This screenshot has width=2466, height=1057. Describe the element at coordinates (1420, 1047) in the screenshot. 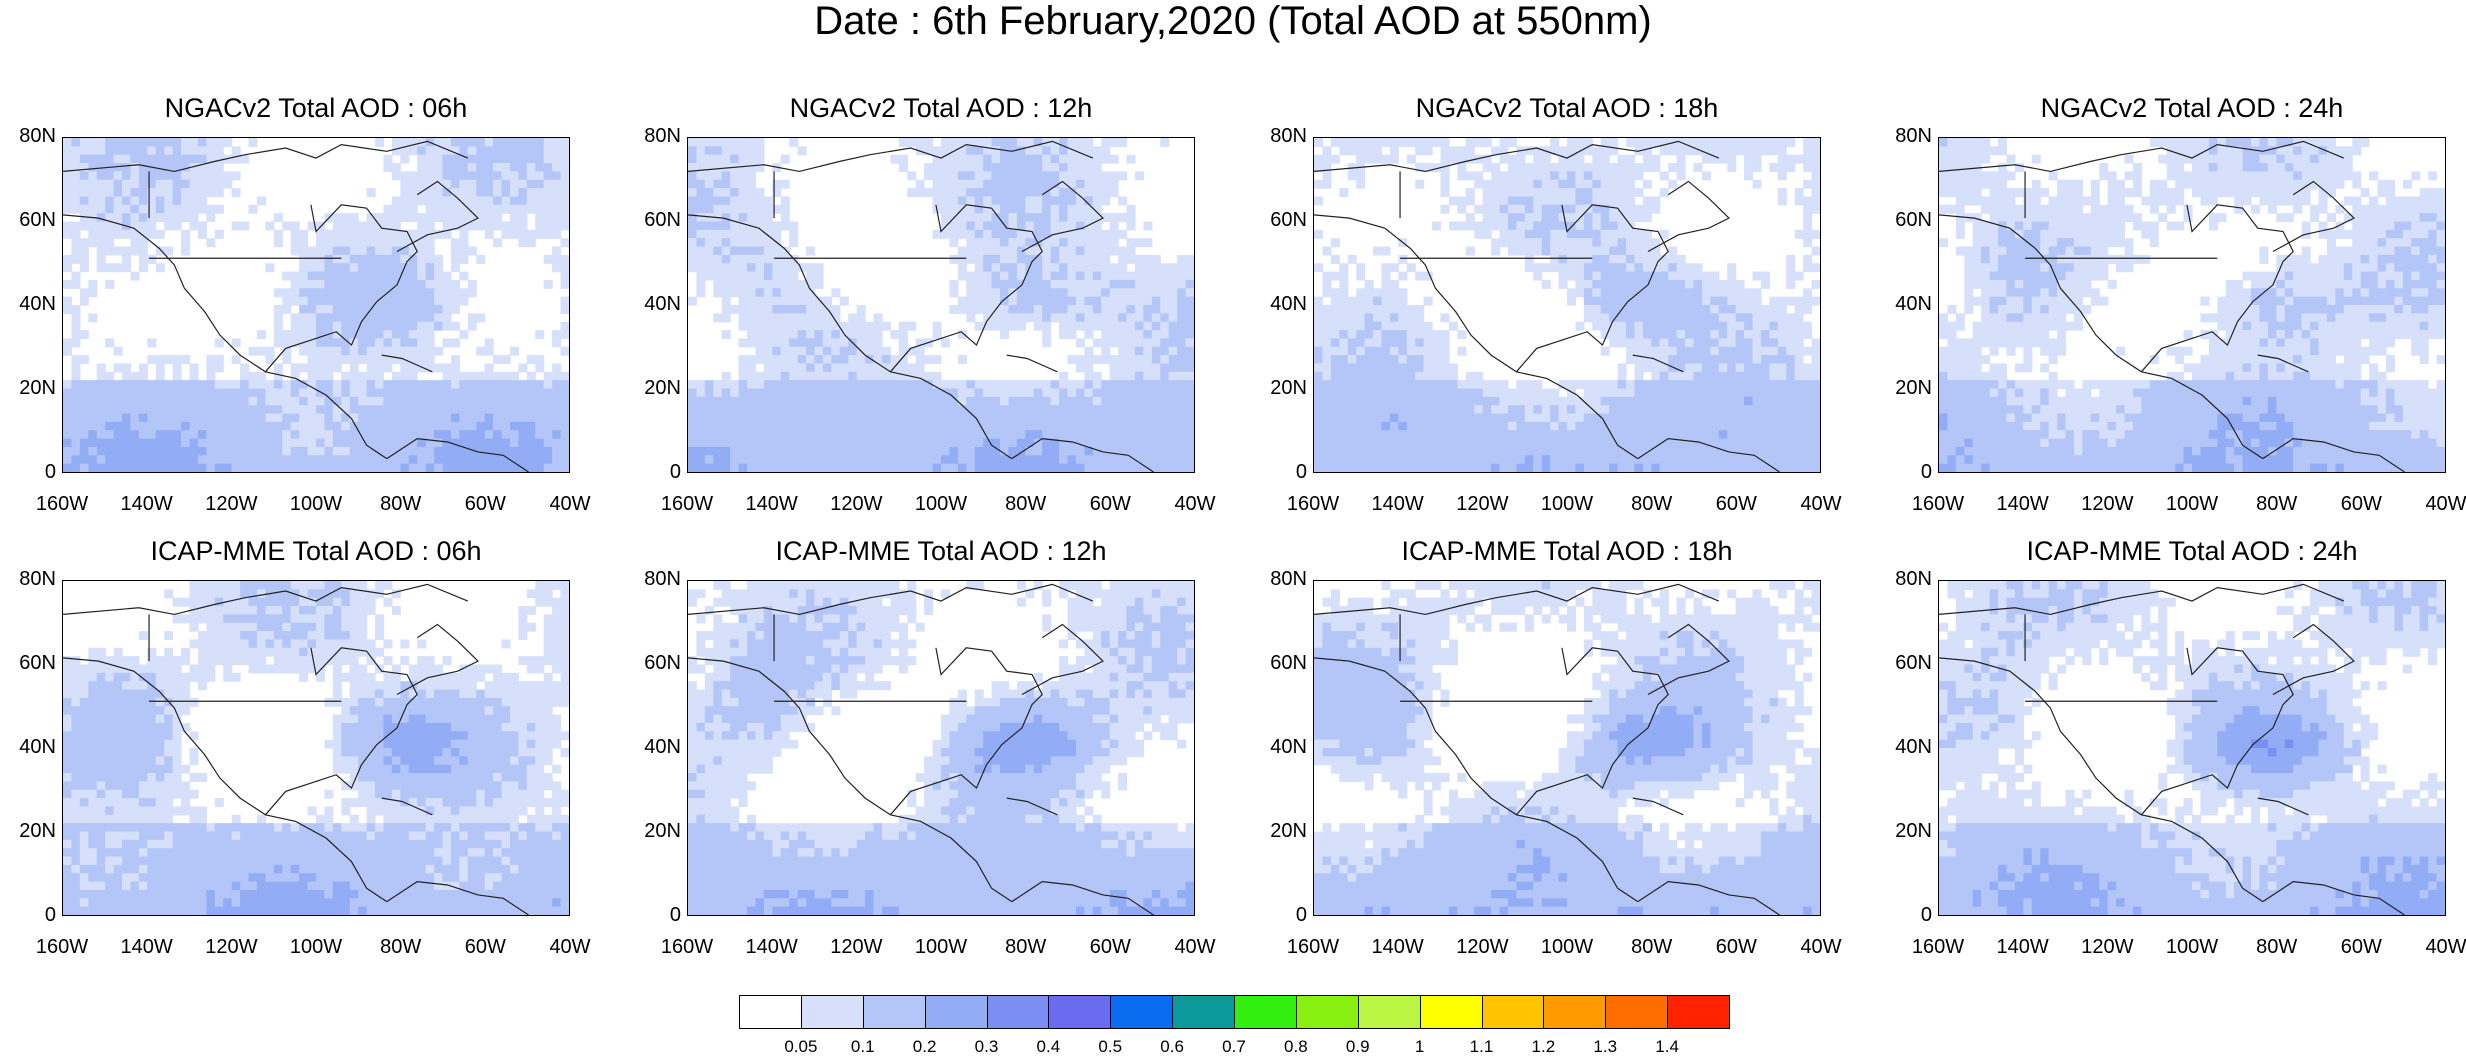

I see `colorbar-label: 1` at that location.